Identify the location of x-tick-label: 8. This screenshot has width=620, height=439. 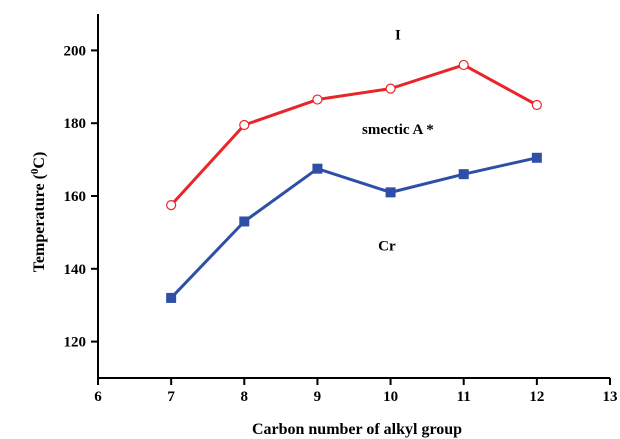
(245, 397).